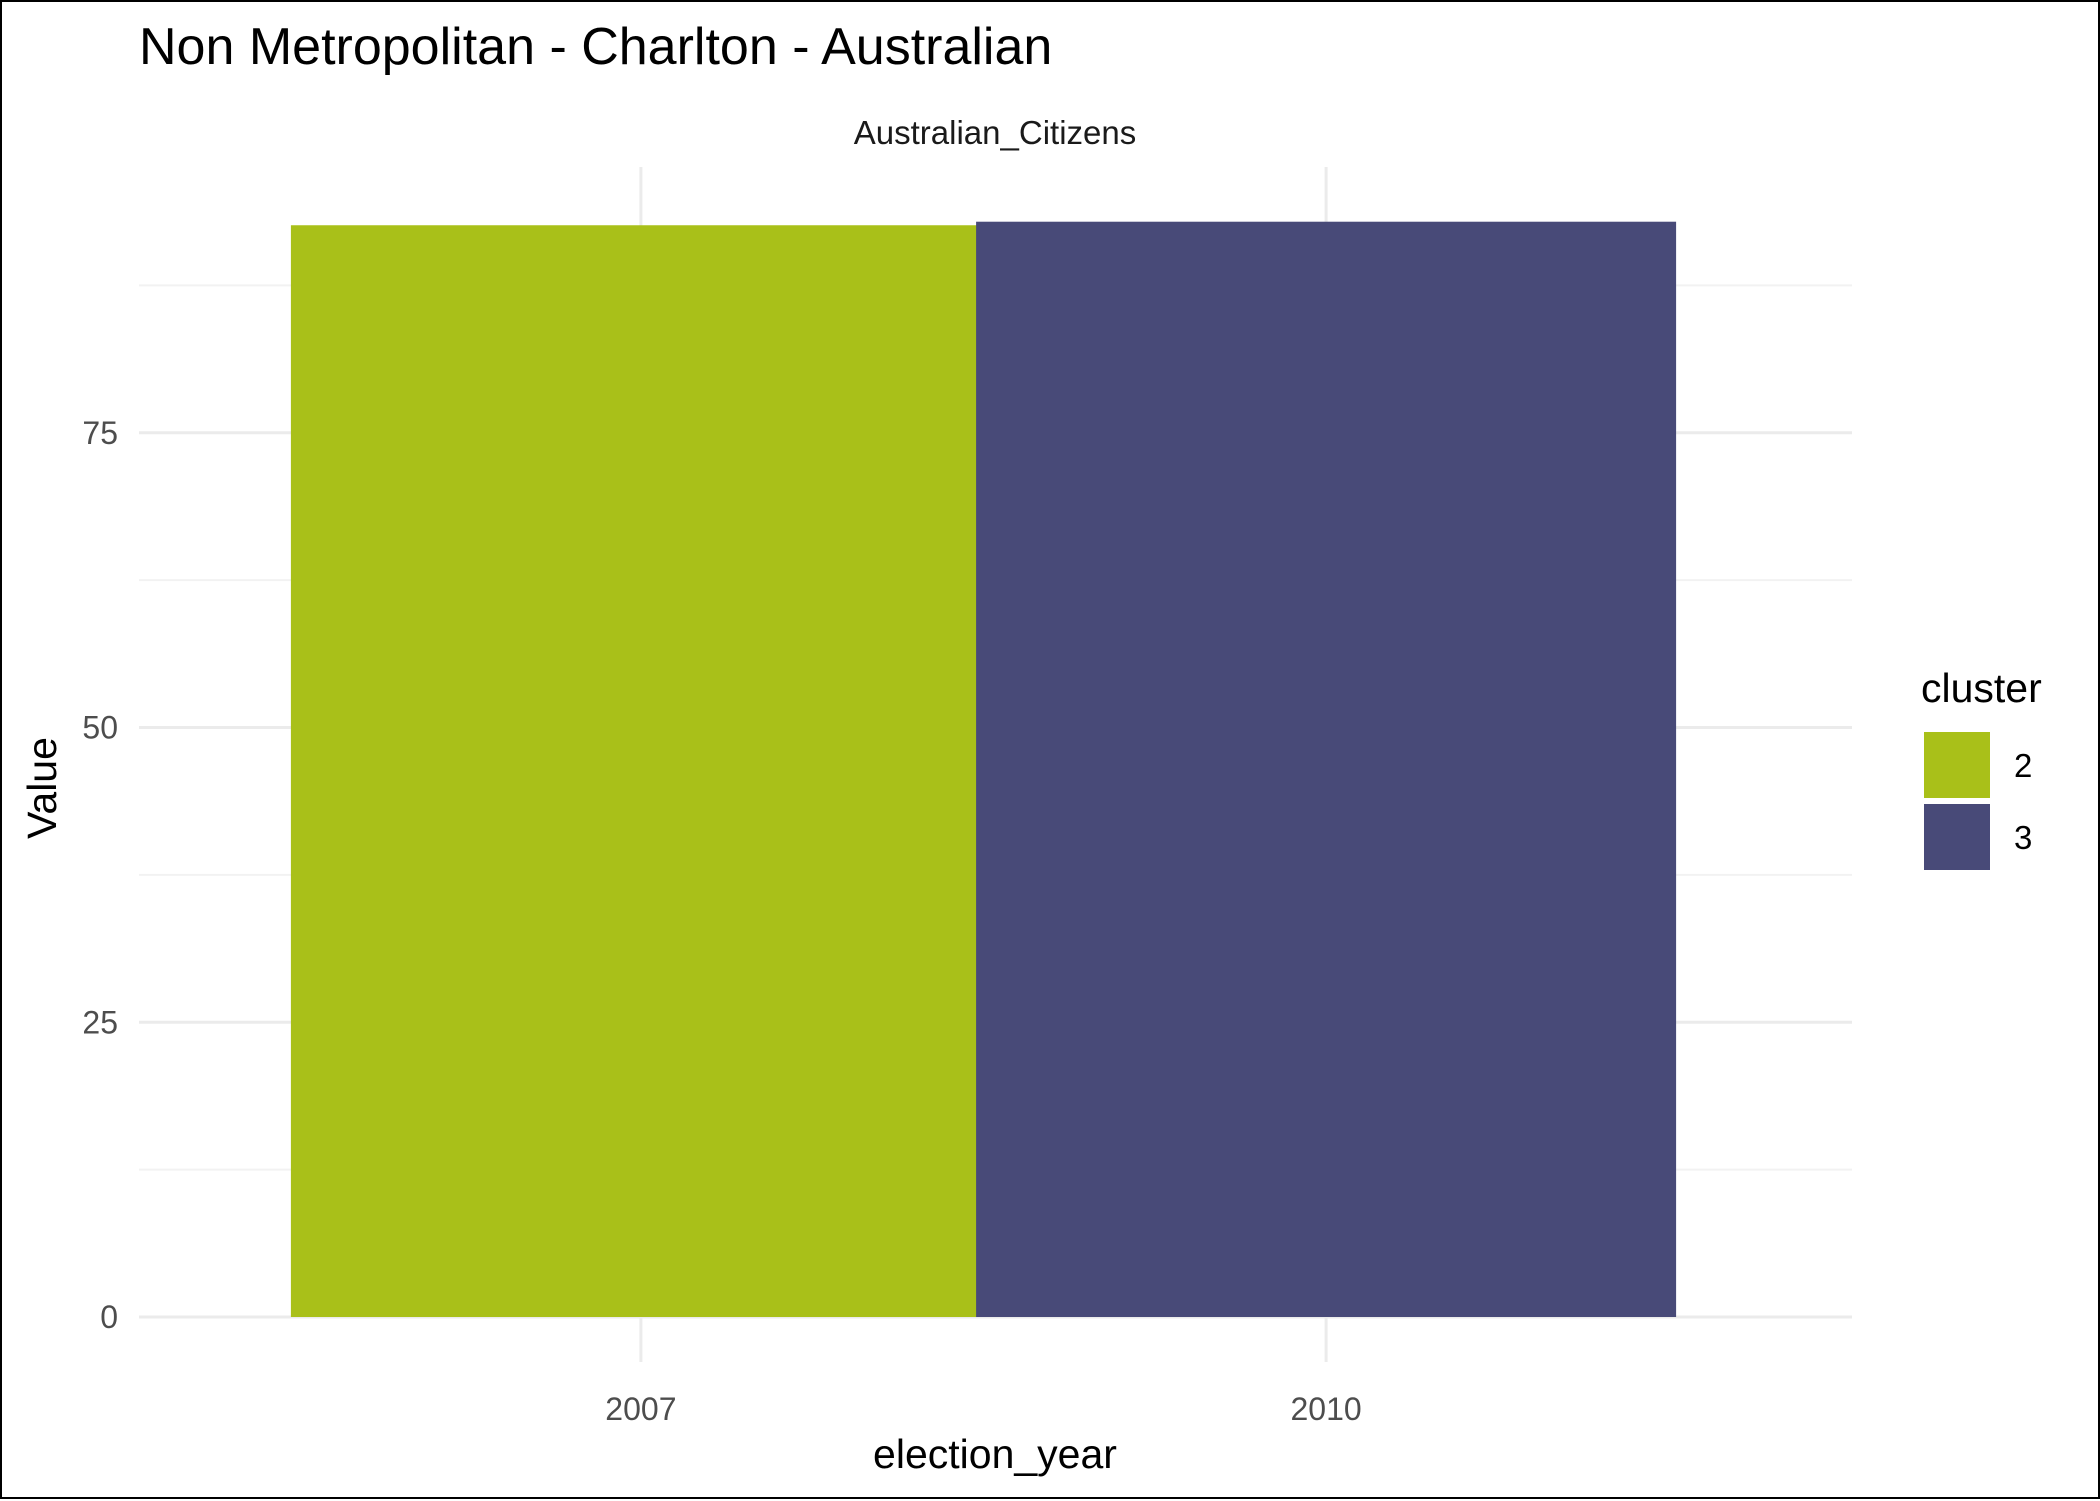  I want to click on y-tick-label: 75, so click(100, 433).